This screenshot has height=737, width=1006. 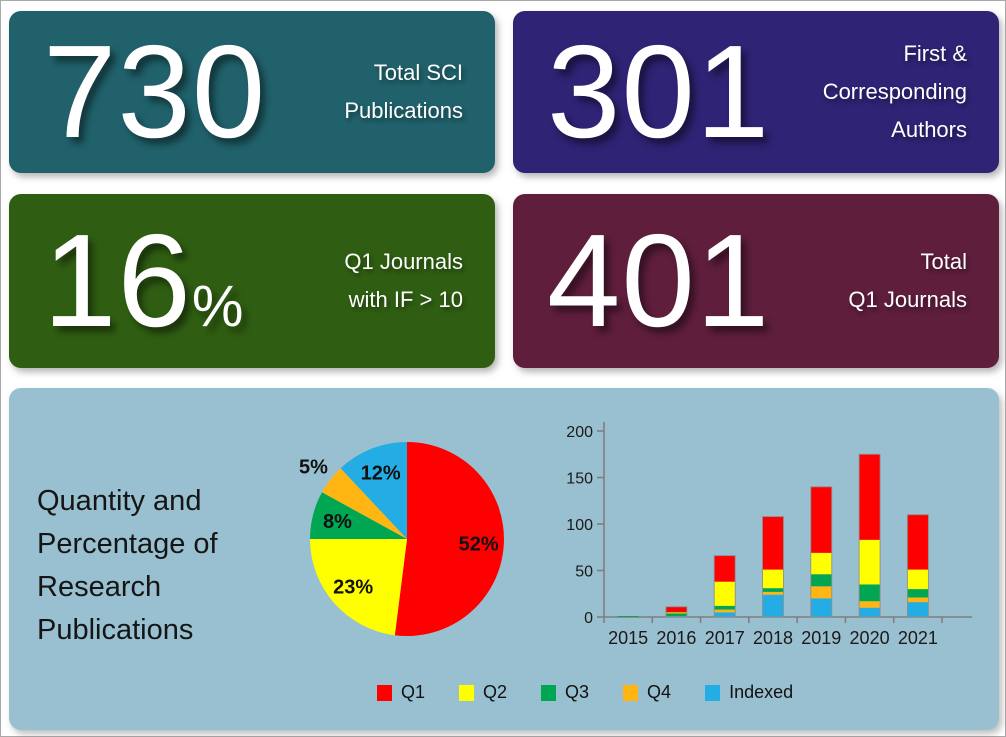 I want to click on bar-segment-2016-q1, so click(x=676, y=609).